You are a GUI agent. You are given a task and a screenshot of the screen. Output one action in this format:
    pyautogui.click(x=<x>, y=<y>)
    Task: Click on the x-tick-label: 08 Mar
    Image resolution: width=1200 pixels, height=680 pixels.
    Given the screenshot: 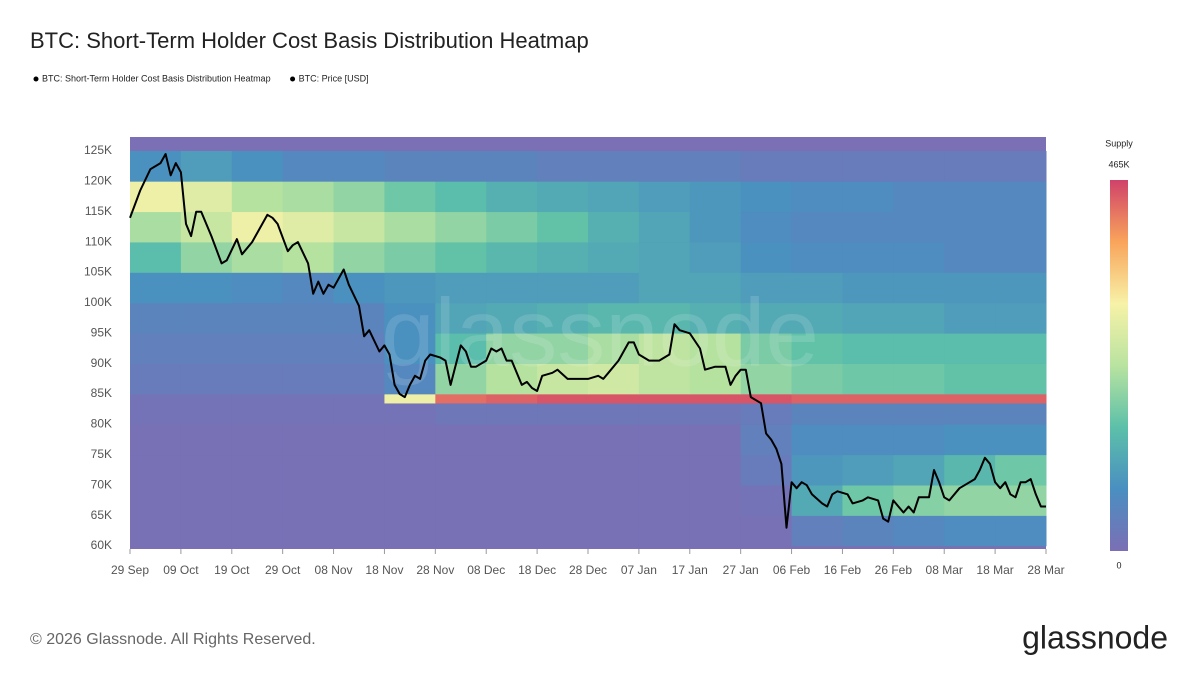 What is the action you would take?
    pyautogui.click(x=944, y=570)
    